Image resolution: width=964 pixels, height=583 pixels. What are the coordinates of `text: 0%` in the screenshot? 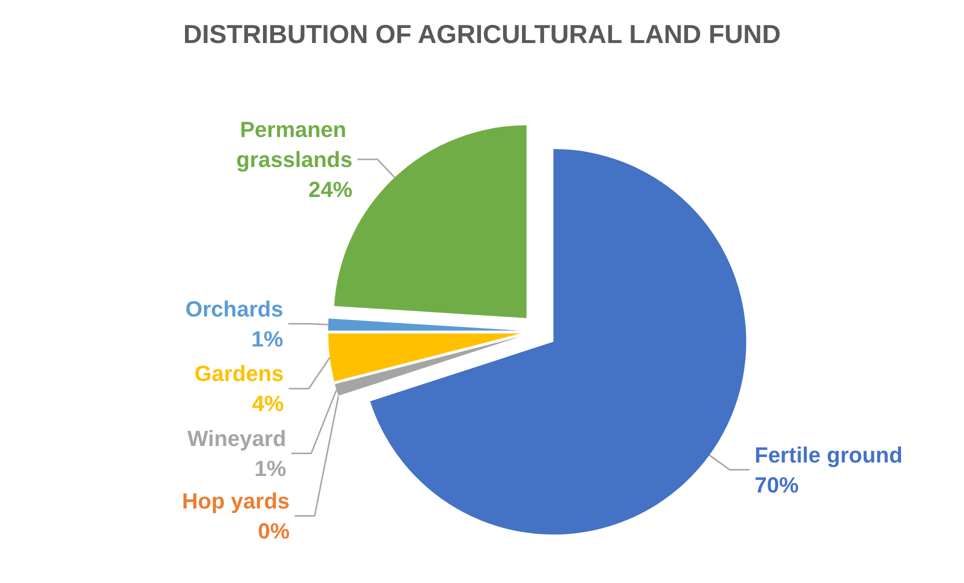 It's located at (274, 531).